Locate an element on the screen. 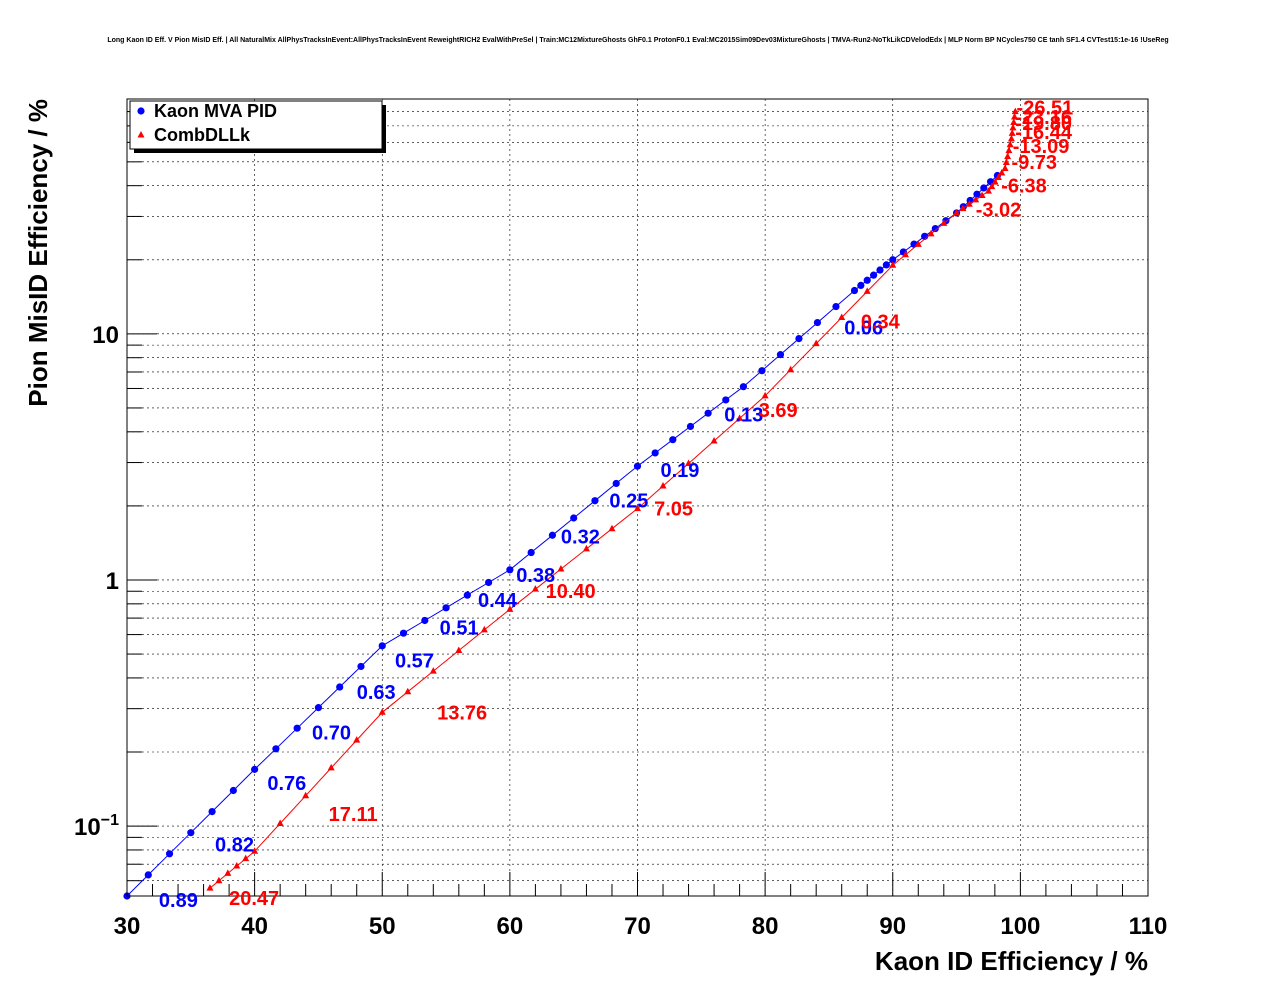 Image resolution: width=1276 pixels, height=996 pixels. point-label: -9.73 is located at coordinates (1034, 163).